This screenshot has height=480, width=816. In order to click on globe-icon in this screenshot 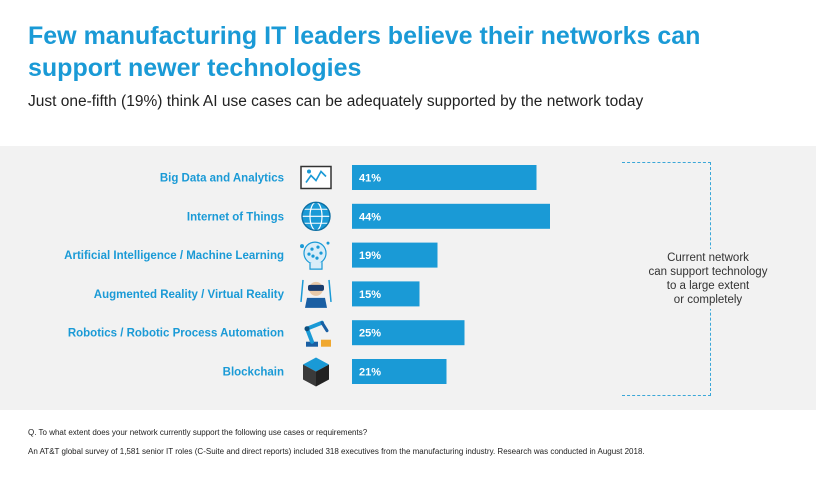, I will do `click(316, 216)`.